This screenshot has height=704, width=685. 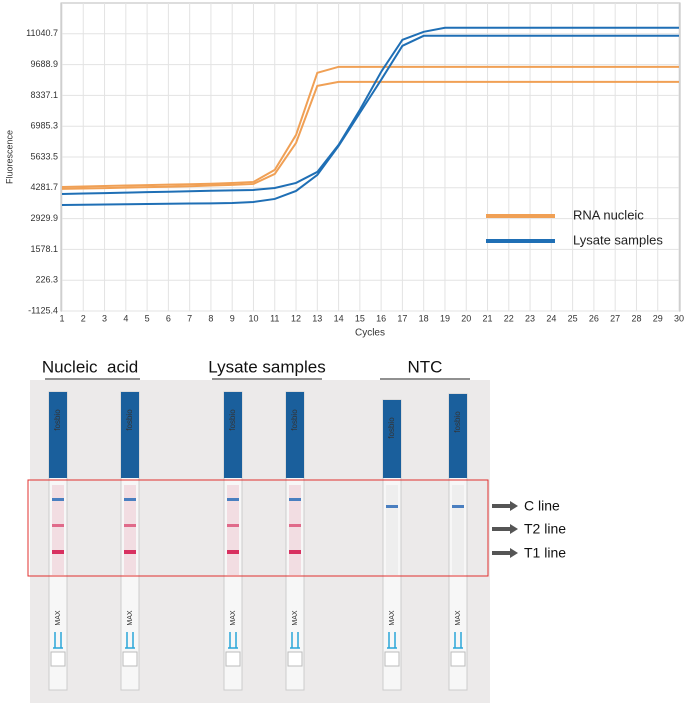 What do you see at coordinates (381, 318) in the screenshot?
I see `x-tick-label: 16` at bounding box center [381, 318].